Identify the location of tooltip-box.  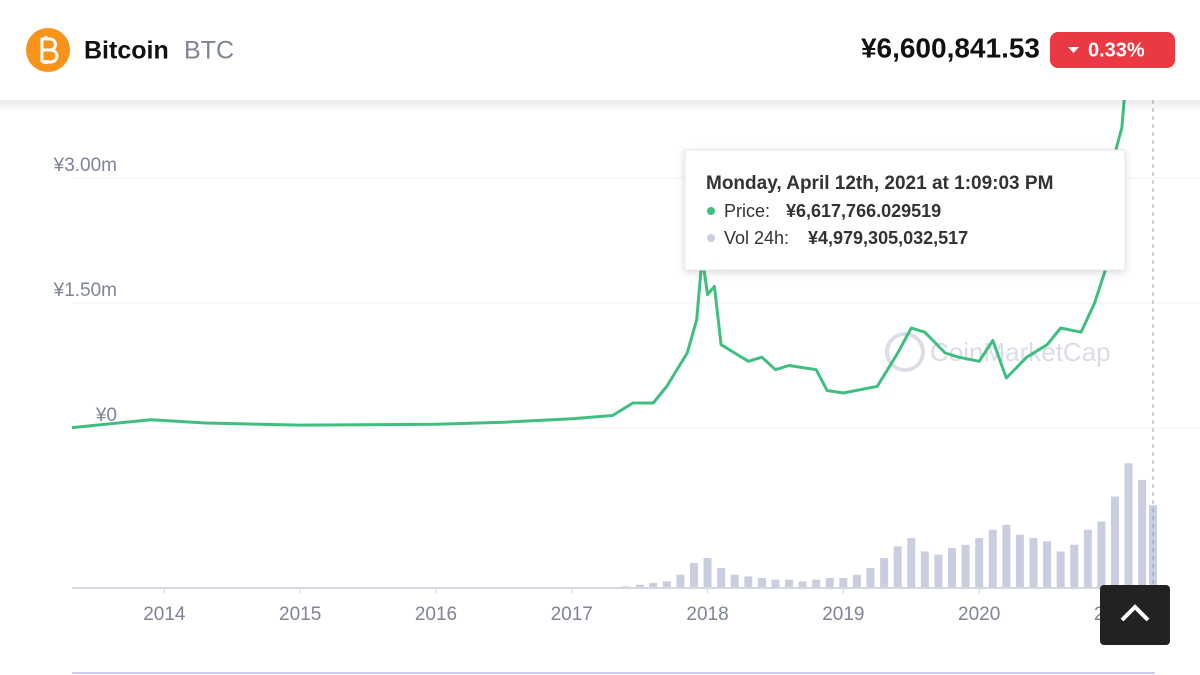
(905, 210).